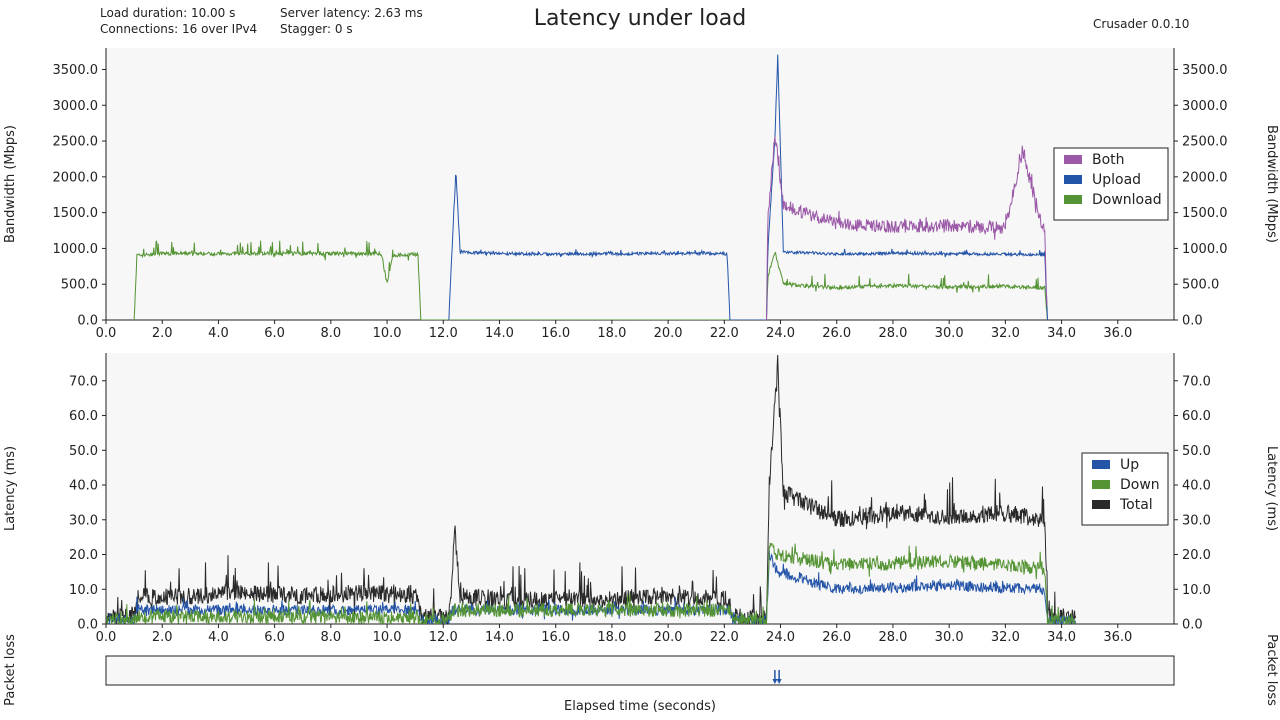 The width and height of the screenshot is (1280, 720). I want to click on bandwidth-x-tick-label: 16.0, so click(555, 333).